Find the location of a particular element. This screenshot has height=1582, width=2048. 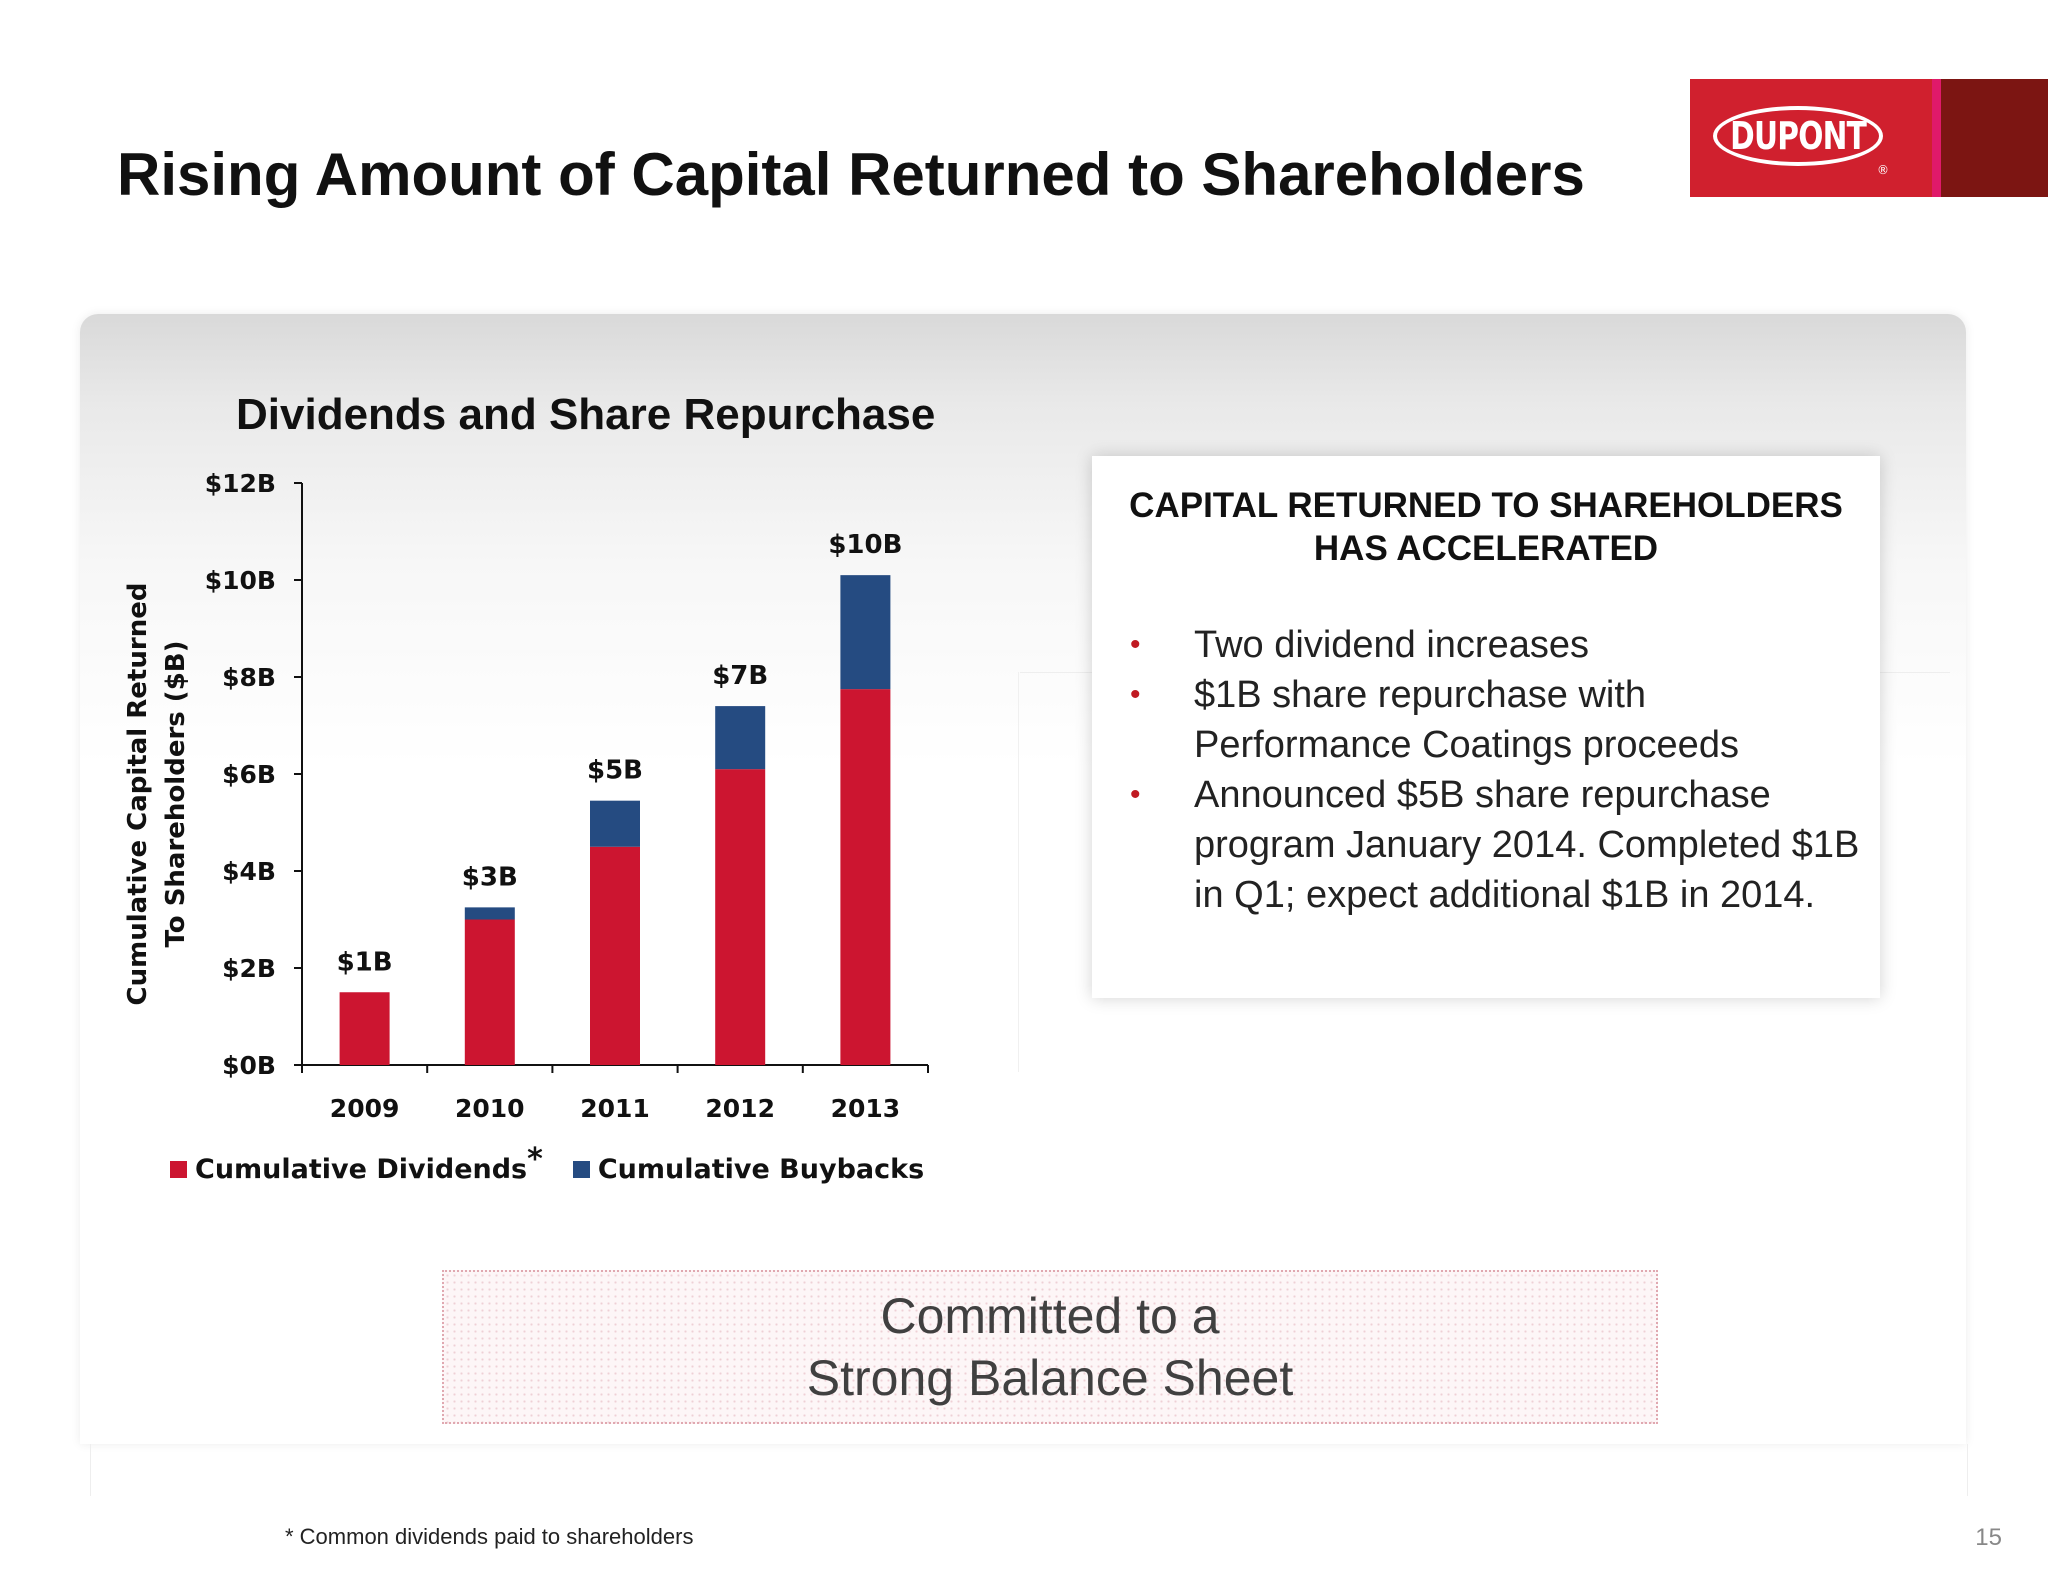

dupont-logo: DUPONT ® is located at coordinates (1811, 138).